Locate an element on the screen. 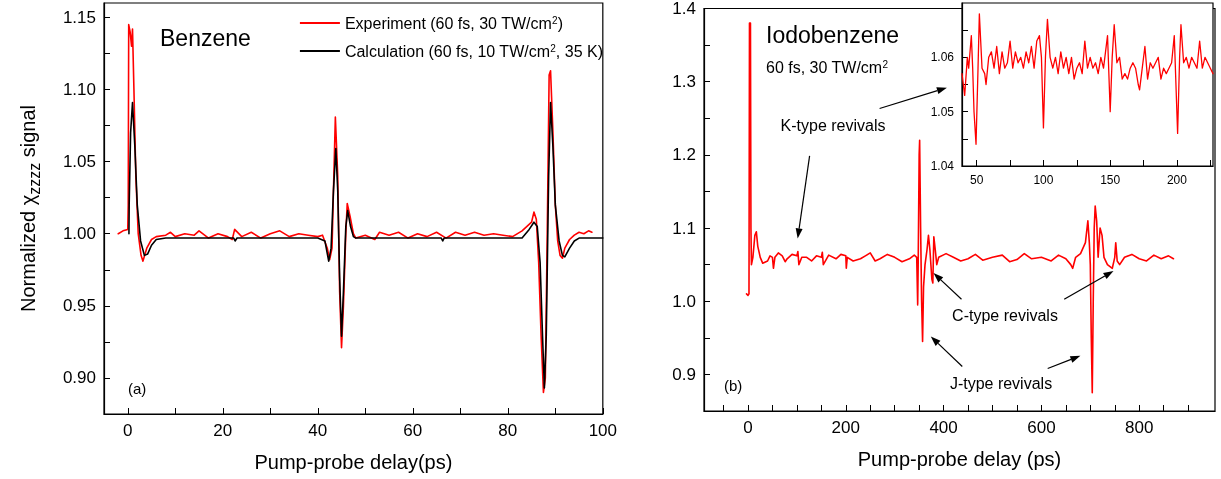 This screenshot has width=1221, height=479. y-tick-label: 1.2 is located at coordinates (684, 155).